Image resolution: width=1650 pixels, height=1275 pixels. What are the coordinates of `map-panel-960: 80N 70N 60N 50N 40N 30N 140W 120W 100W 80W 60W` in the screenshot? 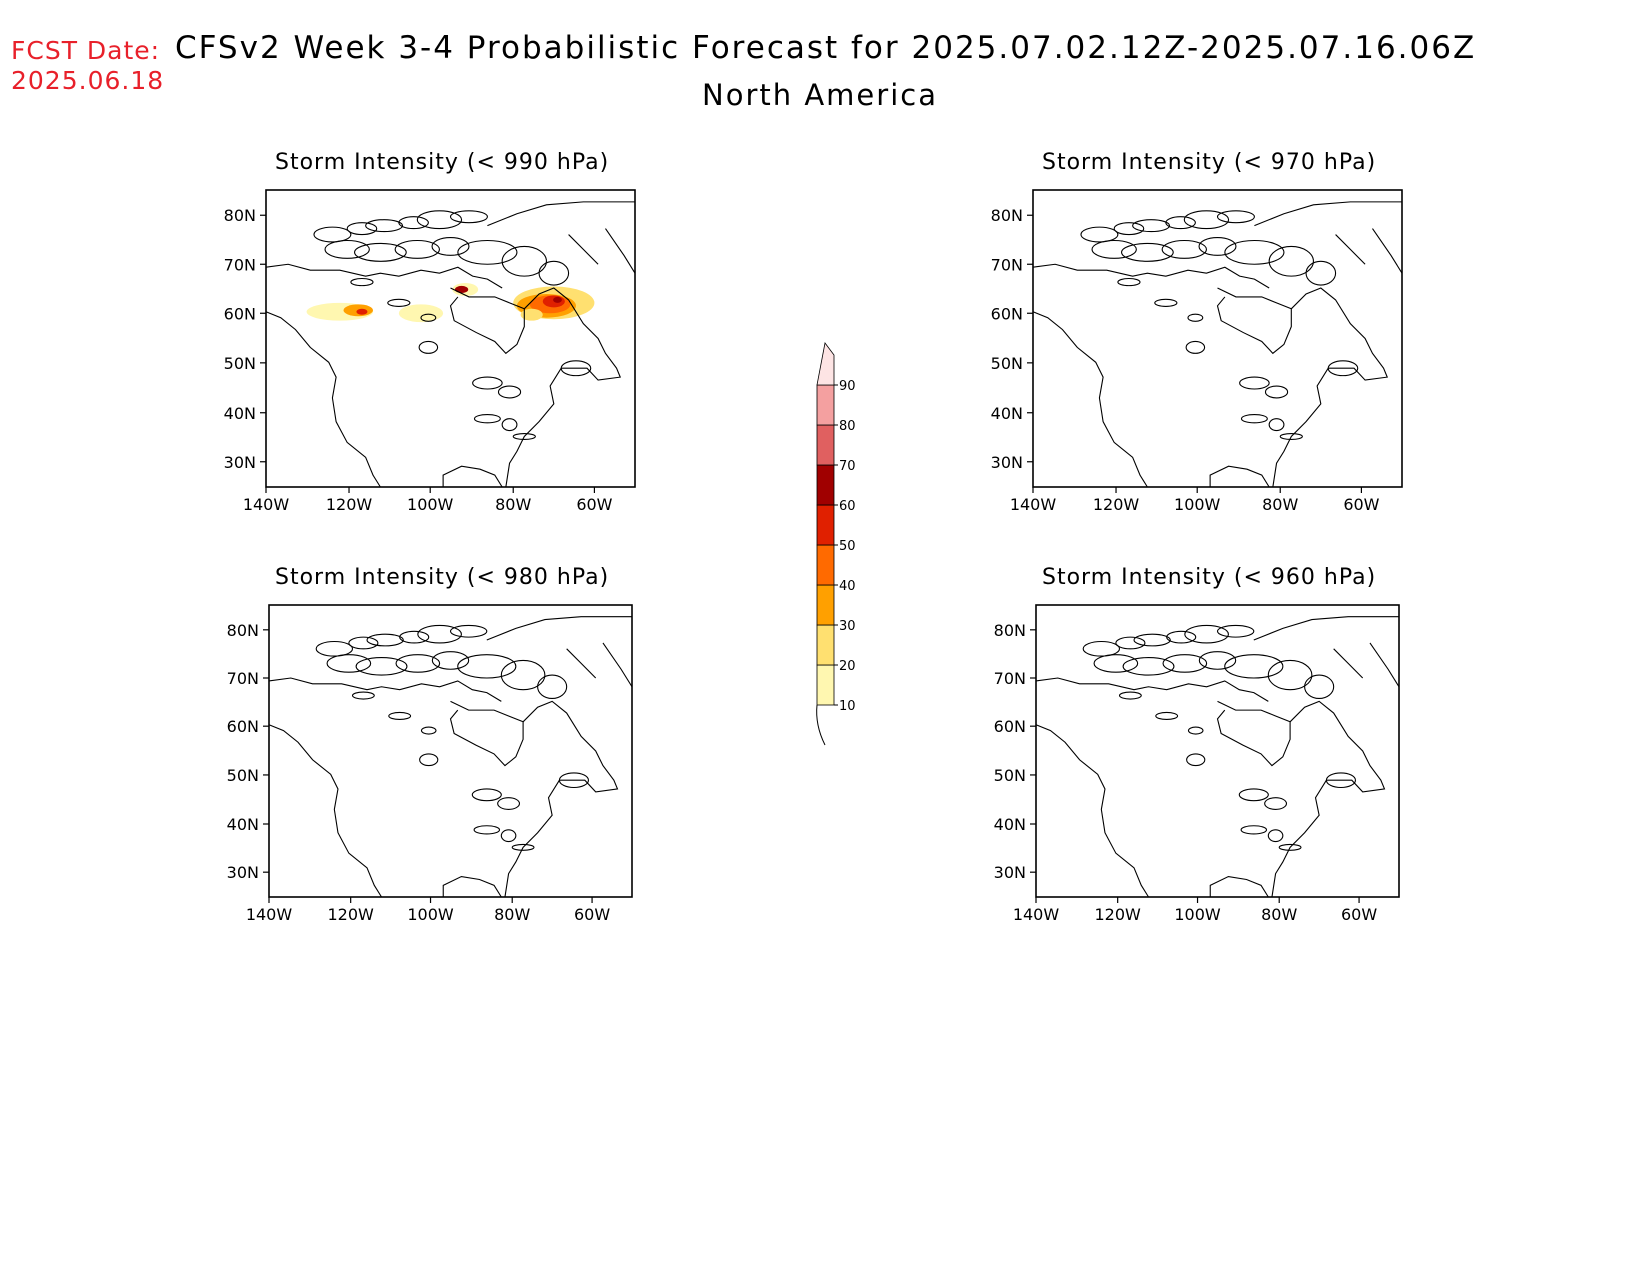 It's located at (1197, 764).